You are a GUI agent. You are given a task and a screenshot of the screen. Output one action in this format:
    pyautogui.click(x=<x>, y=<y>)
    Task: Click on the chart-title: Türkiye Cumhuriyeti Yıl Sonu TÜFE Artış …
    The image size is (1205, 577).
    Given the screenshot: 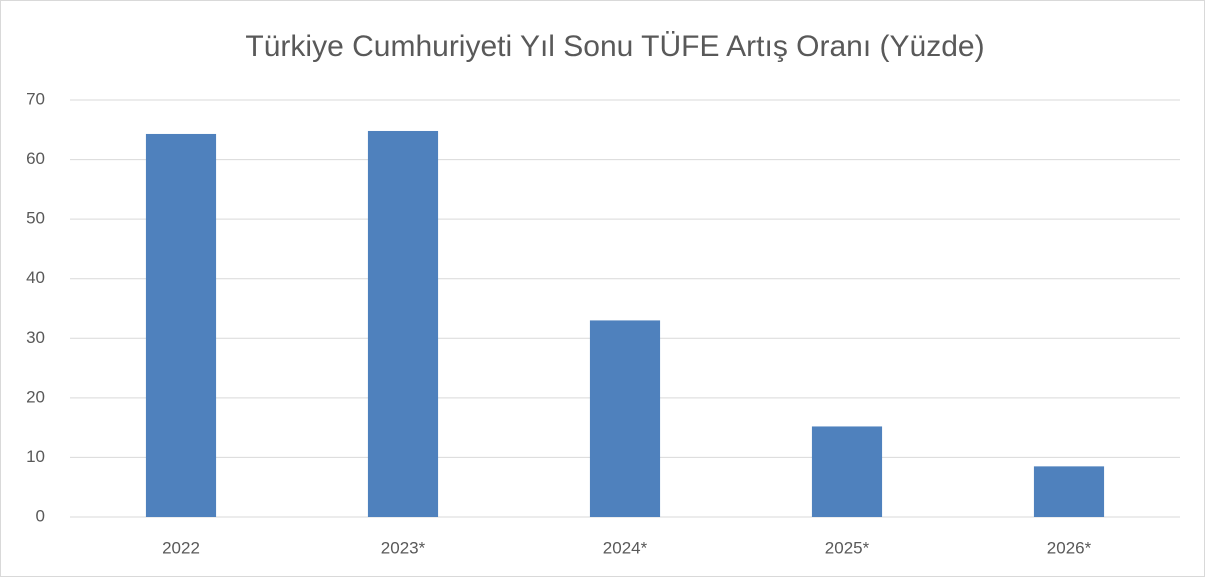 What is the action you would take?
    pyautogui.click(x=614, y=46)
    